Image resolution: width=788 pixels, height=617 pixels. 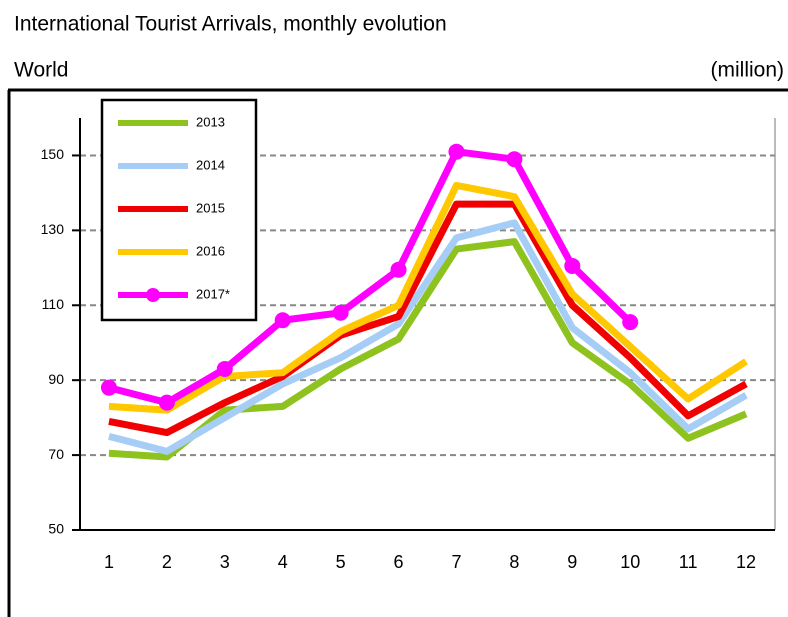 What do you see at coordinates (283, 562) in the screenshot?
I see `x-tick-label: 4` at bounding box center [283, 562].